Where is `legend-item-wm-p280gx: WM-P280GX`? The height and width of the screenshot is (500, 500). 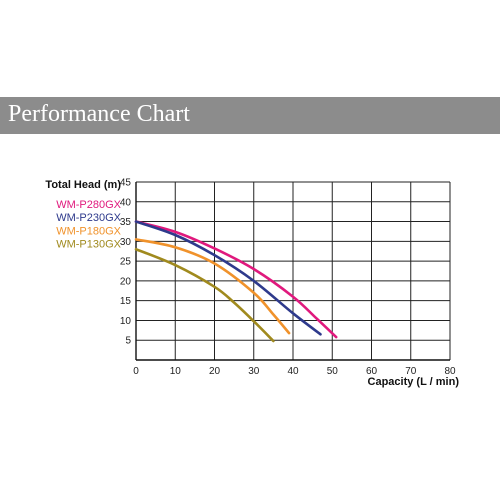
legend-item-wm-p280gx: WM-P280GX is located at coordinates (88, 205).